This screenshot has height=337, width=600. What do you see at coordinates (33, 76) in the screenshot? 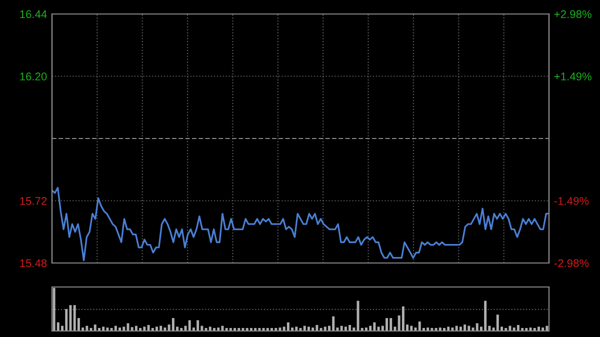
I see `y-tick-label: 16.20` at bounding box center [33, 76].